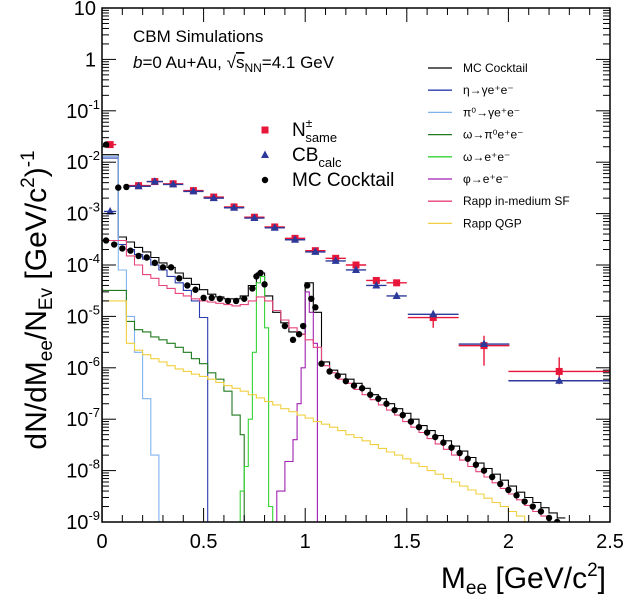 The height and width of the screenshot is (598, 625). I want to click on MC Cocktail-point-7, so click(138, 256).